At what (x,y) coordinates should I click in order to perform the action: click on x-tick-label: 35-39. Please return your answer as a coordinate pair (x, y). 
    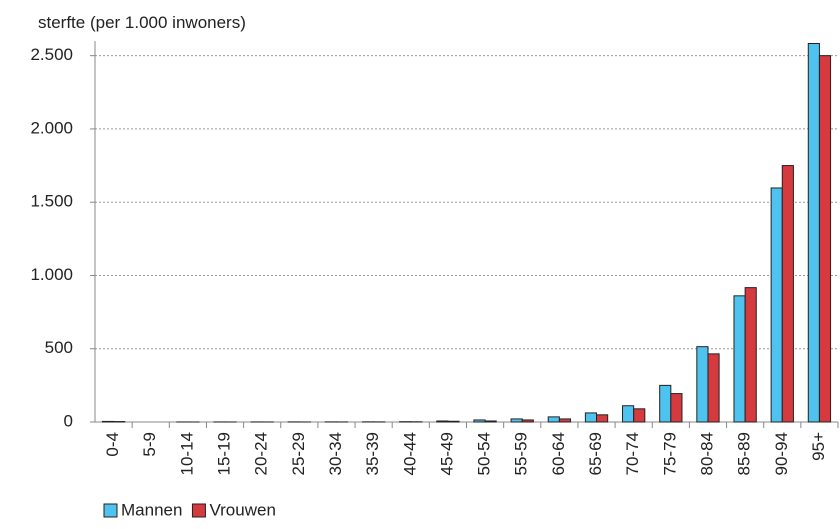
    Looking at the image, I should click on (372, 453).